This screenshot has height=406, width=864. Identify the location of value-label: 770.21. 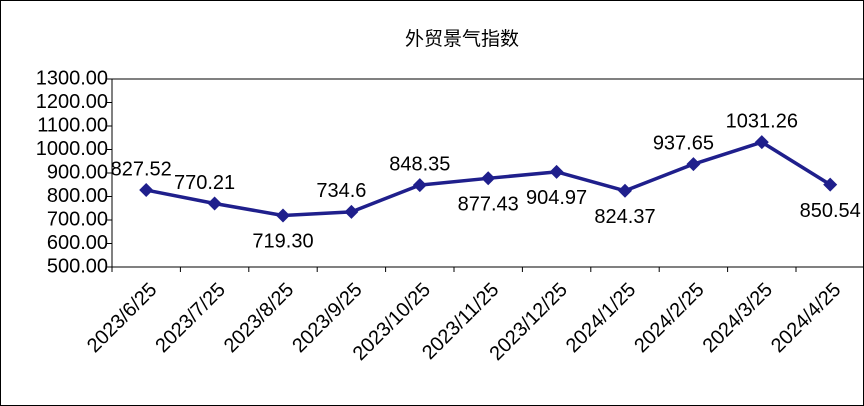
(204, 183).